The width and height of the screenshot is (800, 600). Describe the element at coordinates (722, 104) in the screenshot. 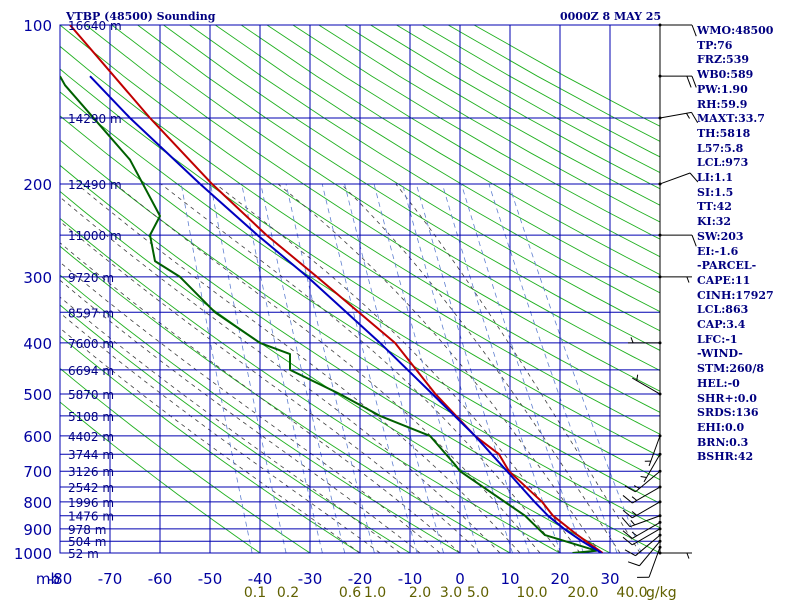

I see `index-line: RH:59.9` at that location.